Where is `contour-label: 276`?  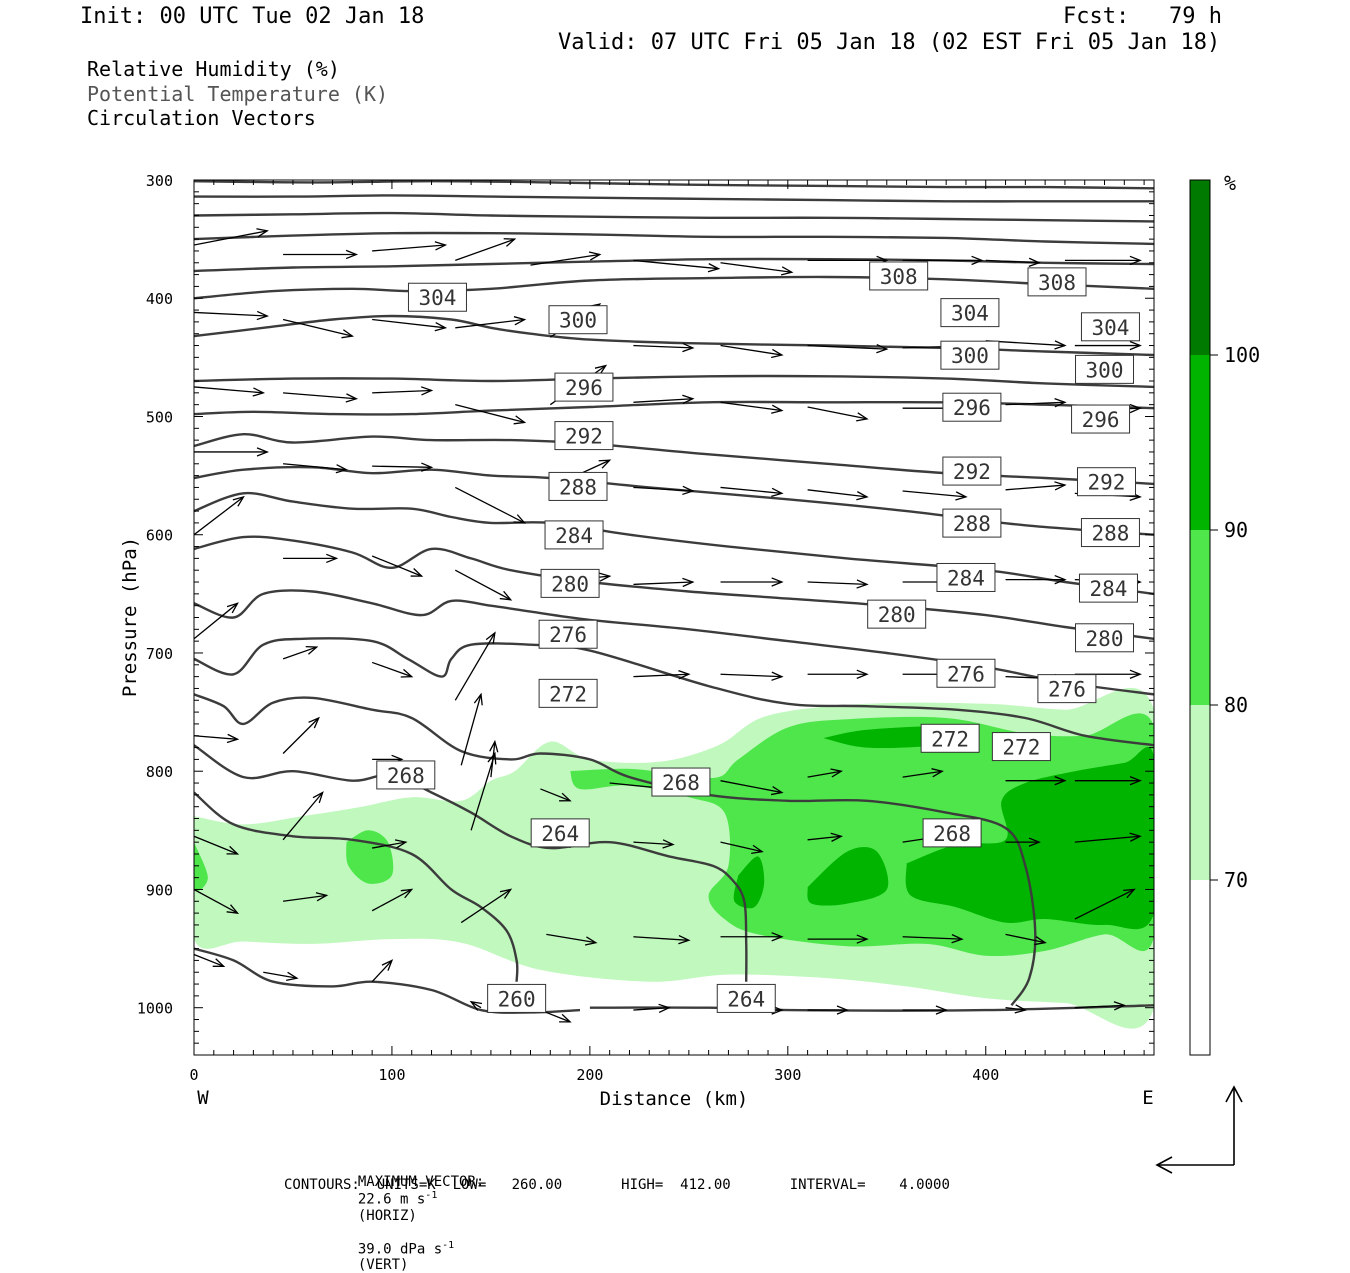 contour-label: 276 is located at coordinates (966, 673).